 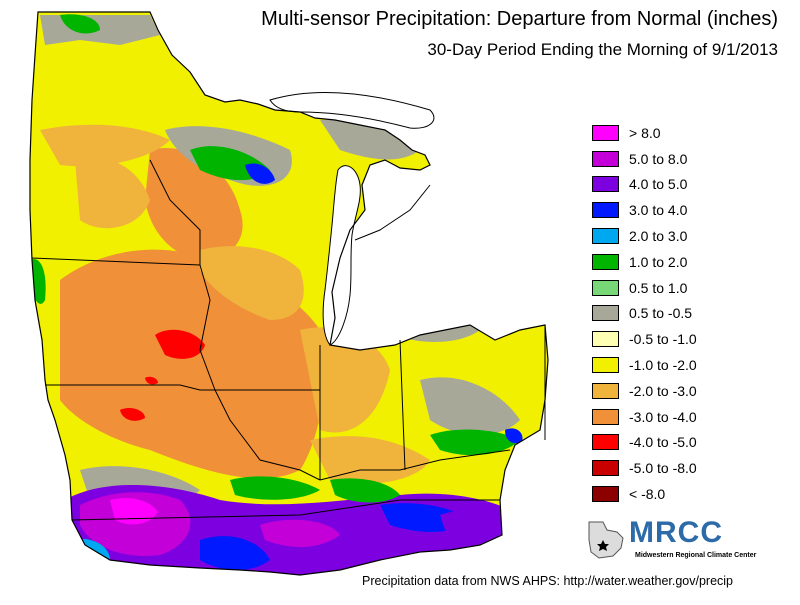 I want to click on legend-label: 0.5 to -0.5, so click(x=661, y=313).